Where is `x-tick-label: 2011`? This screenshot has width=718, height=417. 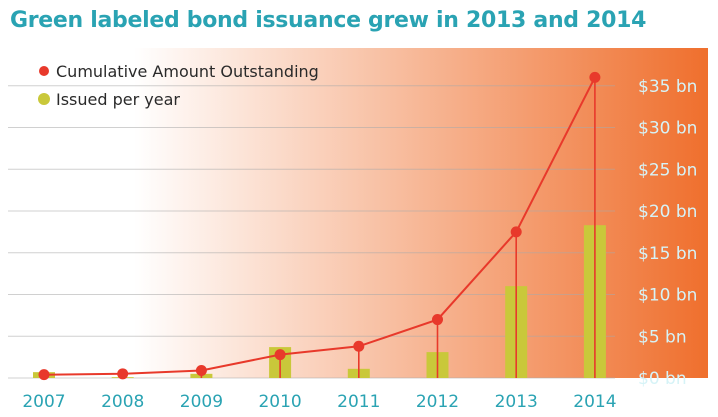 x-tick-label: 2011 is located at coordinates (358, 402).